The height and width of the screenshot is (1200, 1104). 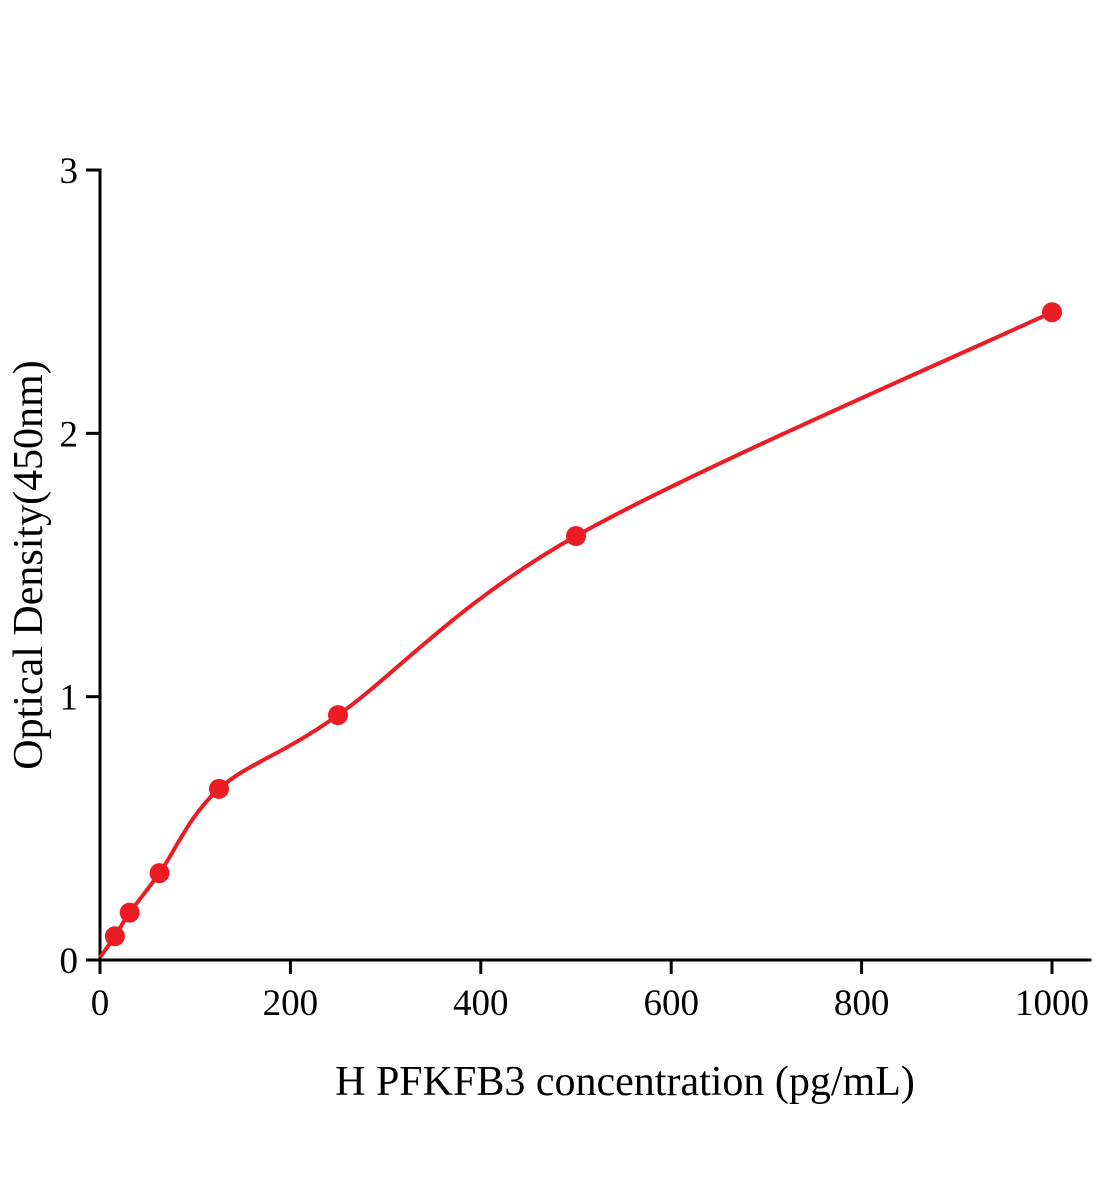 I want to click on x-tick-label: 800, so click(x=862, y=1003).